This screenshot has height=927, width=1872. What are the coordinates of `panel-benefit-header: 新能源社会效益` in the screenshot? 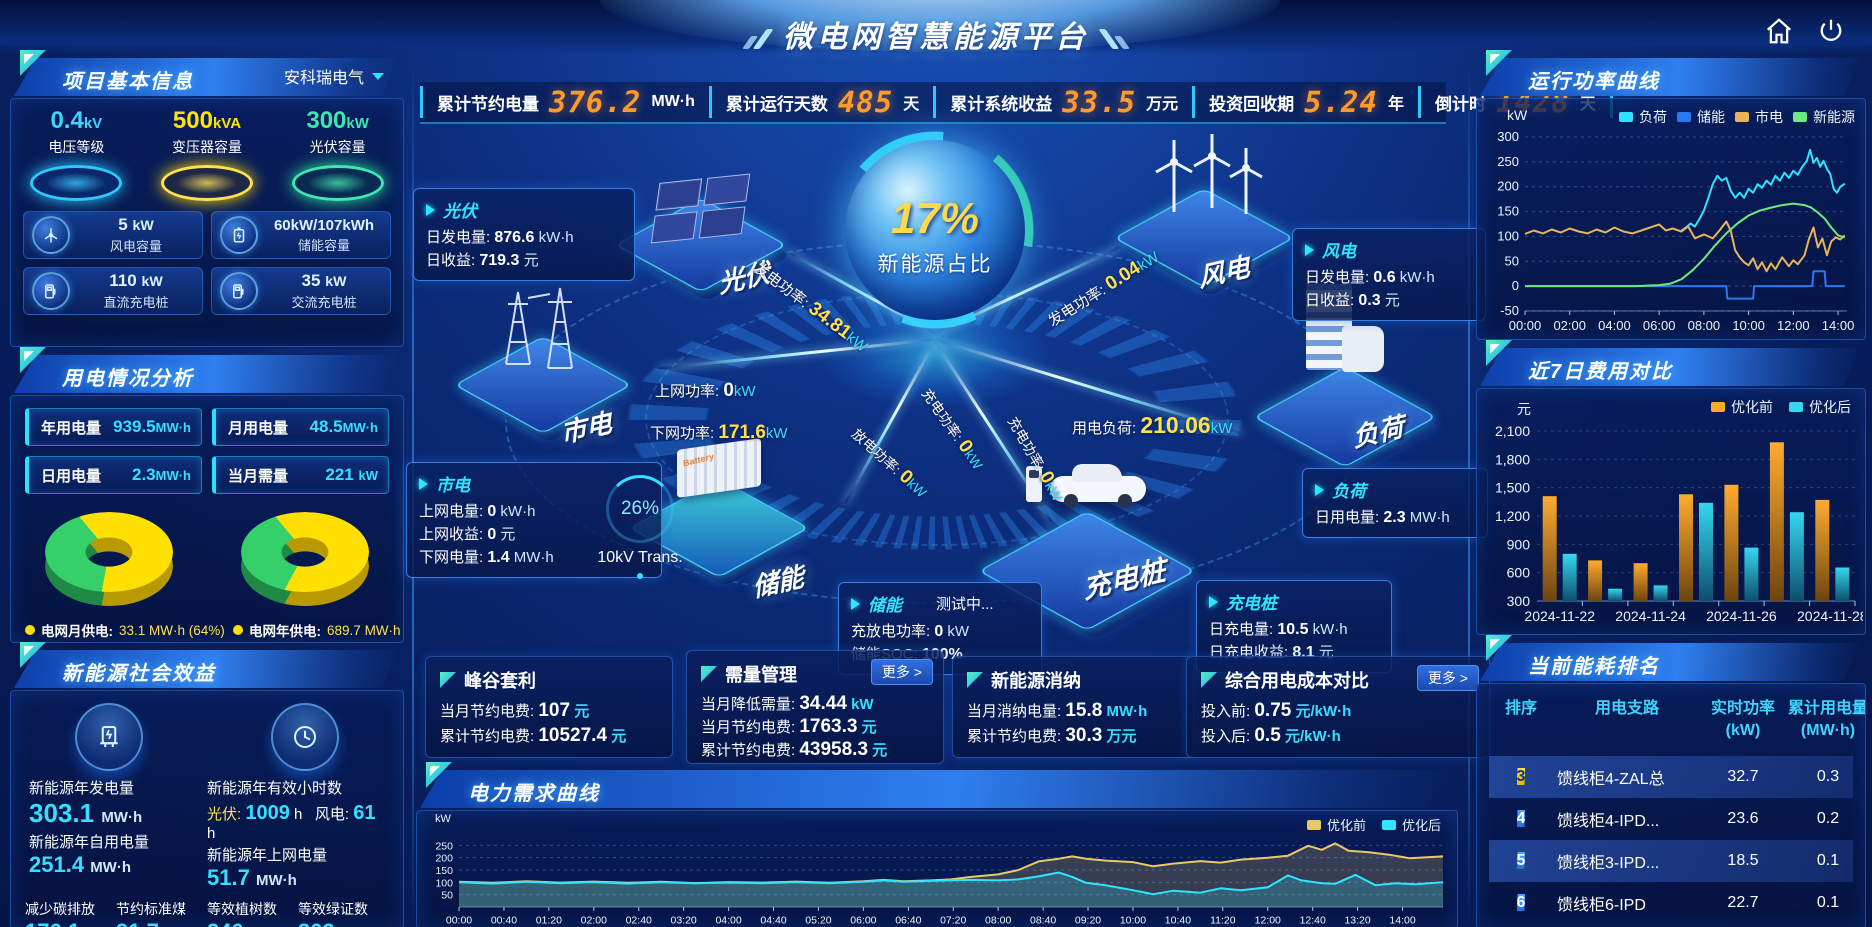 It's located at (206, 665).